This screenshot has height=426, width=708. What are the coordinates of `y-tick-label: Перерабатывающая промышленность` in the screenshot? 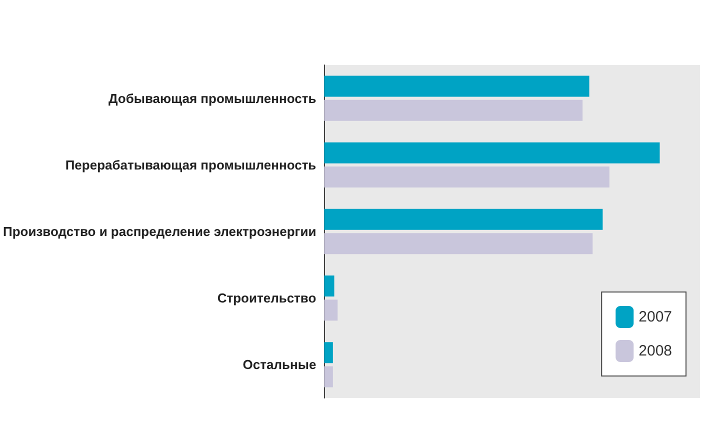 It's located at (190, 164).